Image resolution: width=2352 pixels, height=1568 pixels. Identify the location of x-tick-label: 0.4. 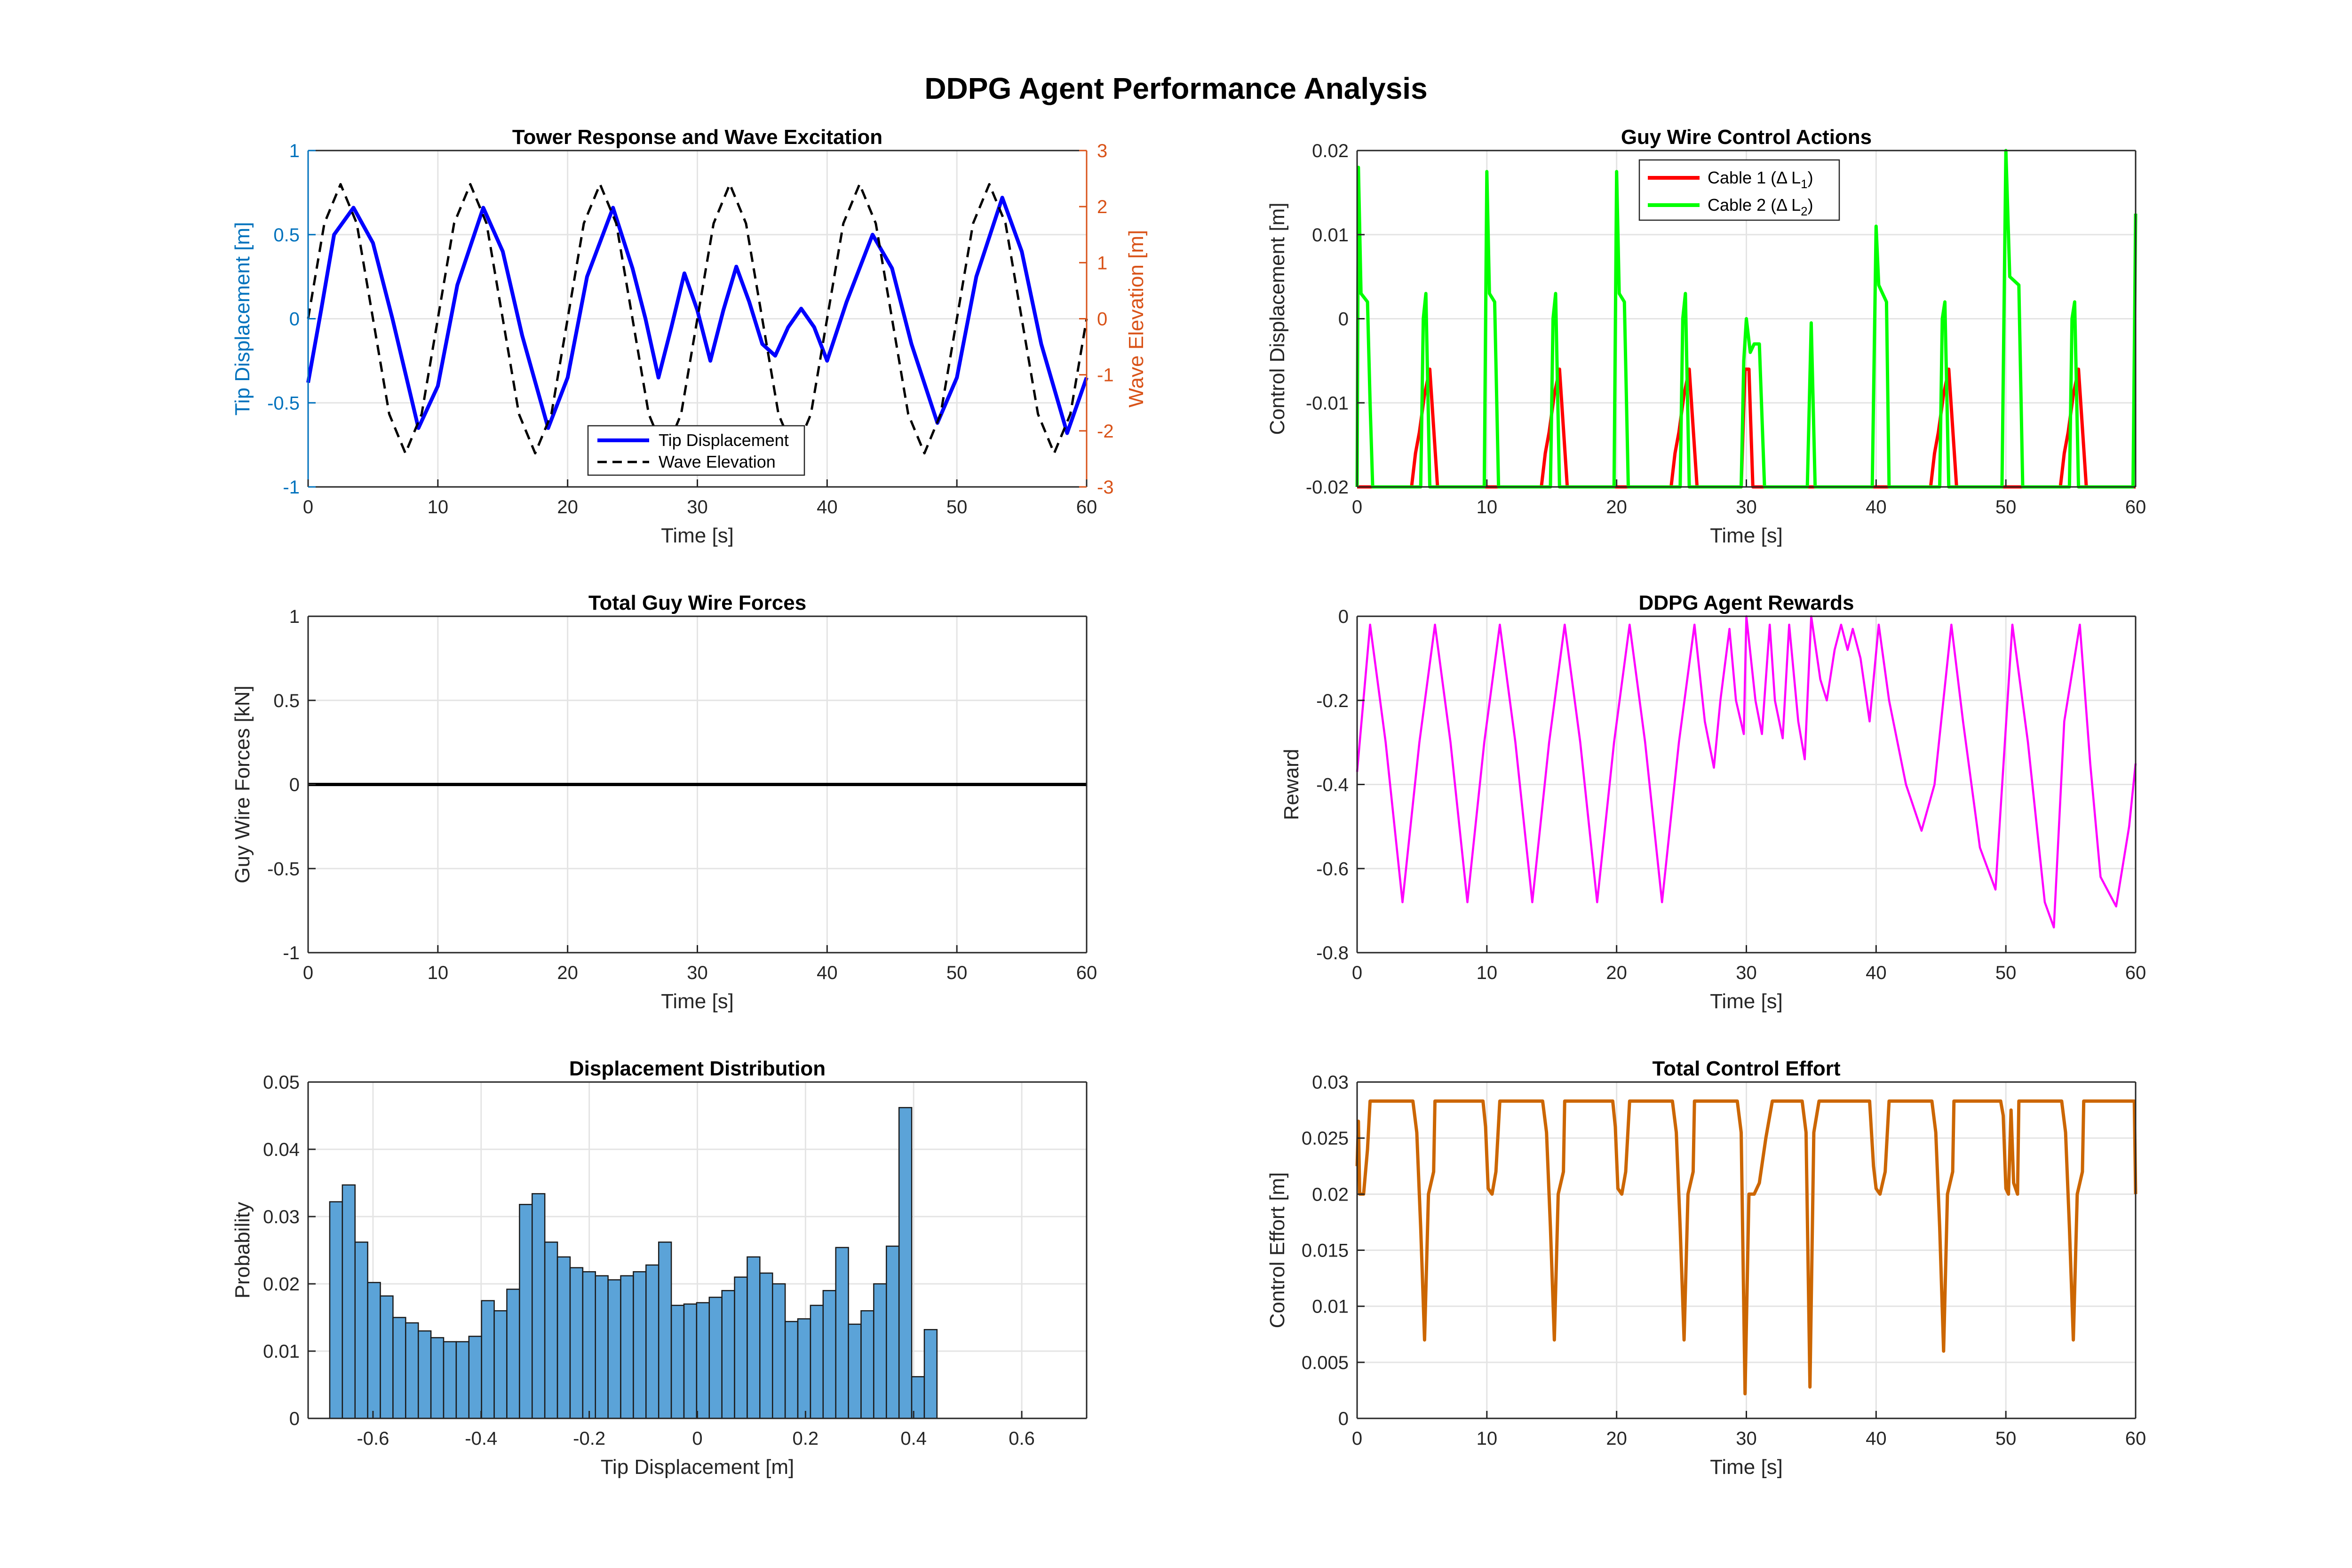
(913, 1438).